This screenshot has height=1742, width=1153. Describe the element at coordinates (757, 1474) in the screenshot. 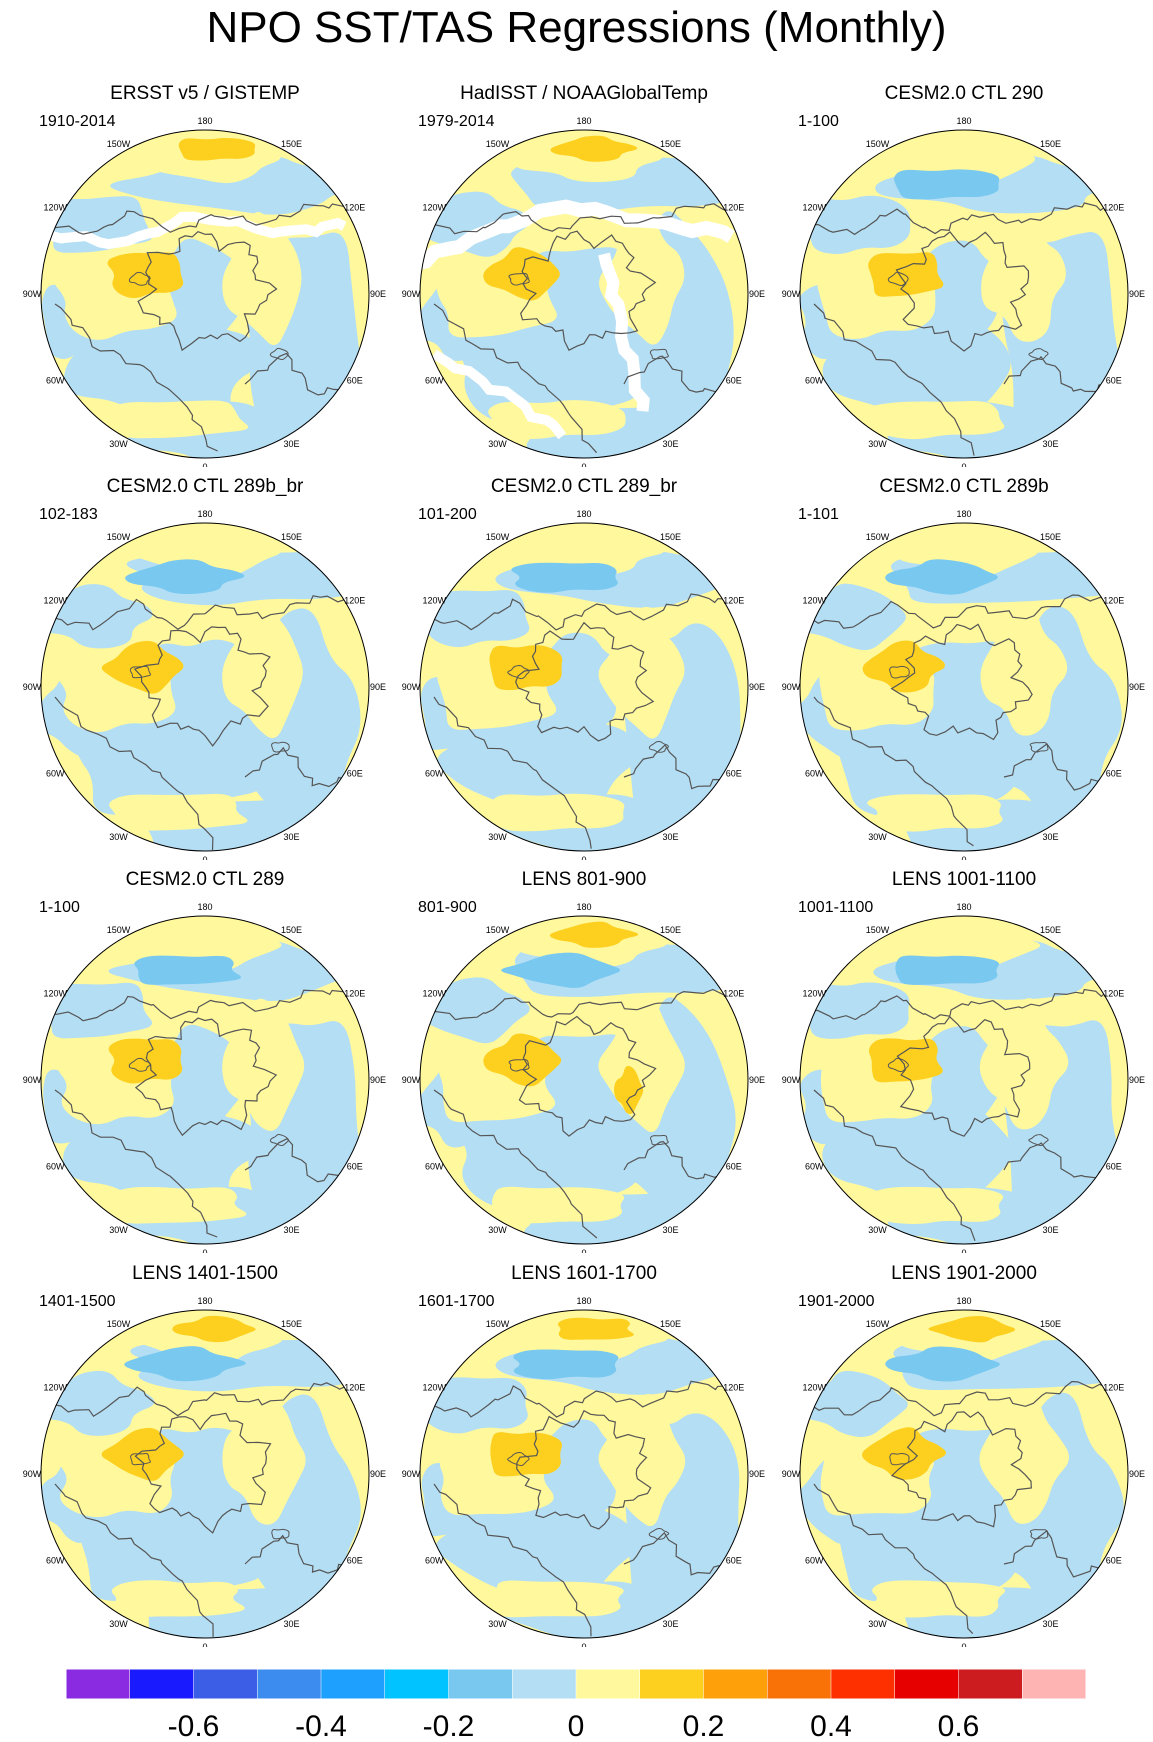

I see `longitude-label: 90E` at that location.